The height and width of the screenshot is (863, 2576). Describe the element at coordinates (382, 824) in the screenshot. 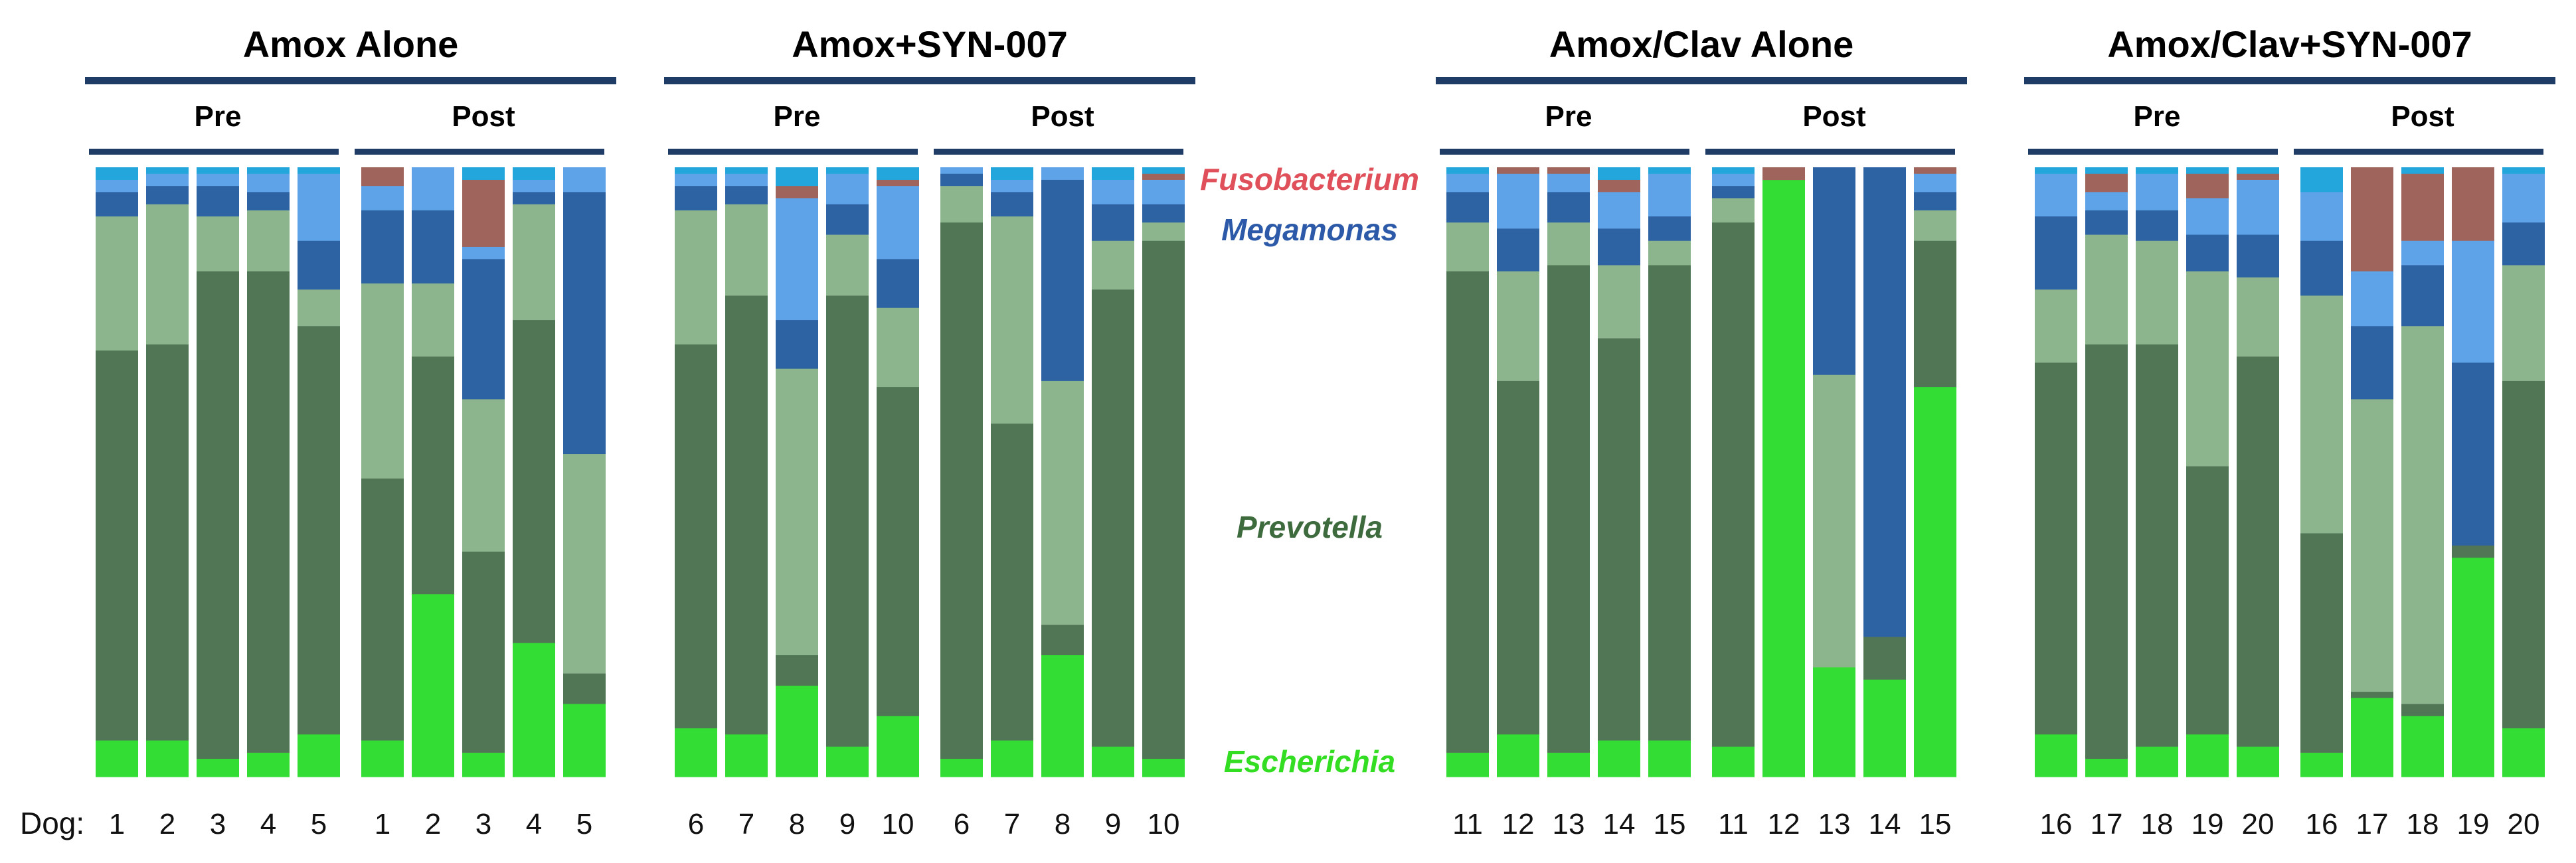

I see `dog-tick-amox-alone-post-1: 1` at that location.